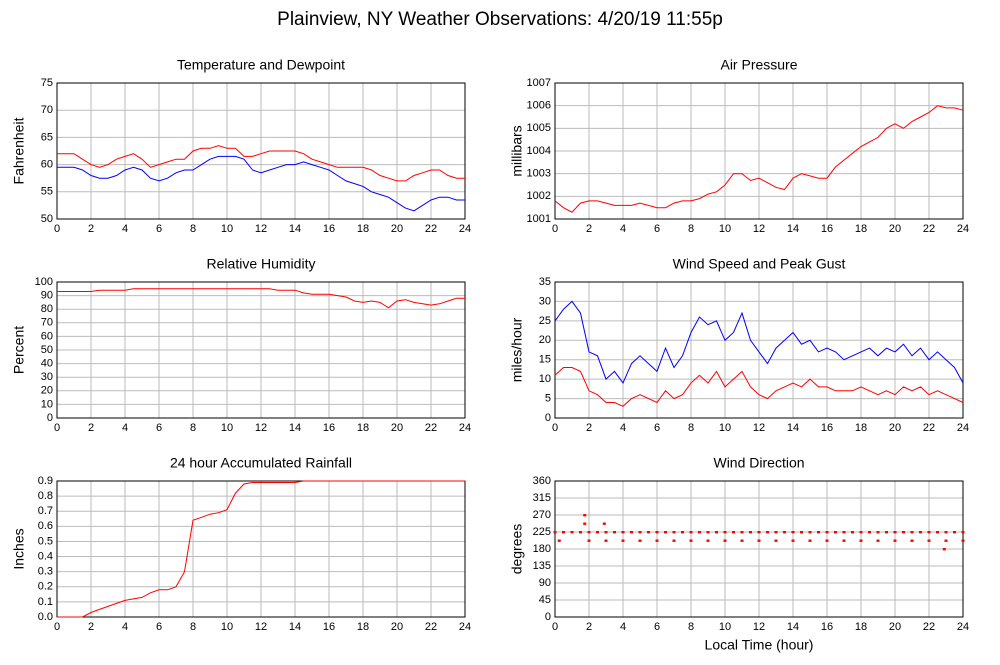 This screenshot has width=1000, height=665. What do you see at coordinates (47, 83) in the screenshot?
I see `y-tick-label: 75` at bounding box center [47, 83].